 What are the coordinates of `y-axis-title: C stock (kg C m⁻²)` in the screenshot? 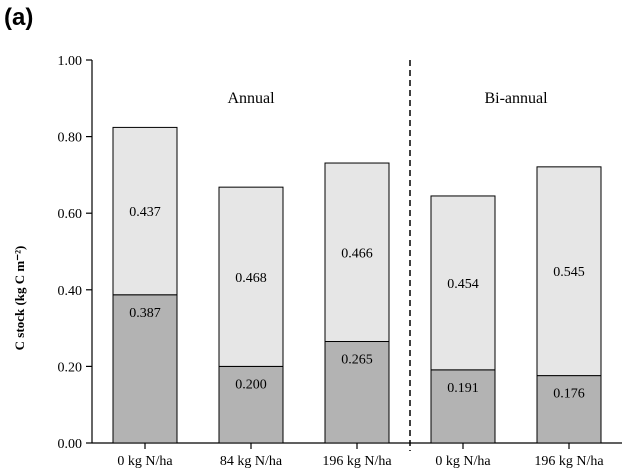 It's located at (19, 298).